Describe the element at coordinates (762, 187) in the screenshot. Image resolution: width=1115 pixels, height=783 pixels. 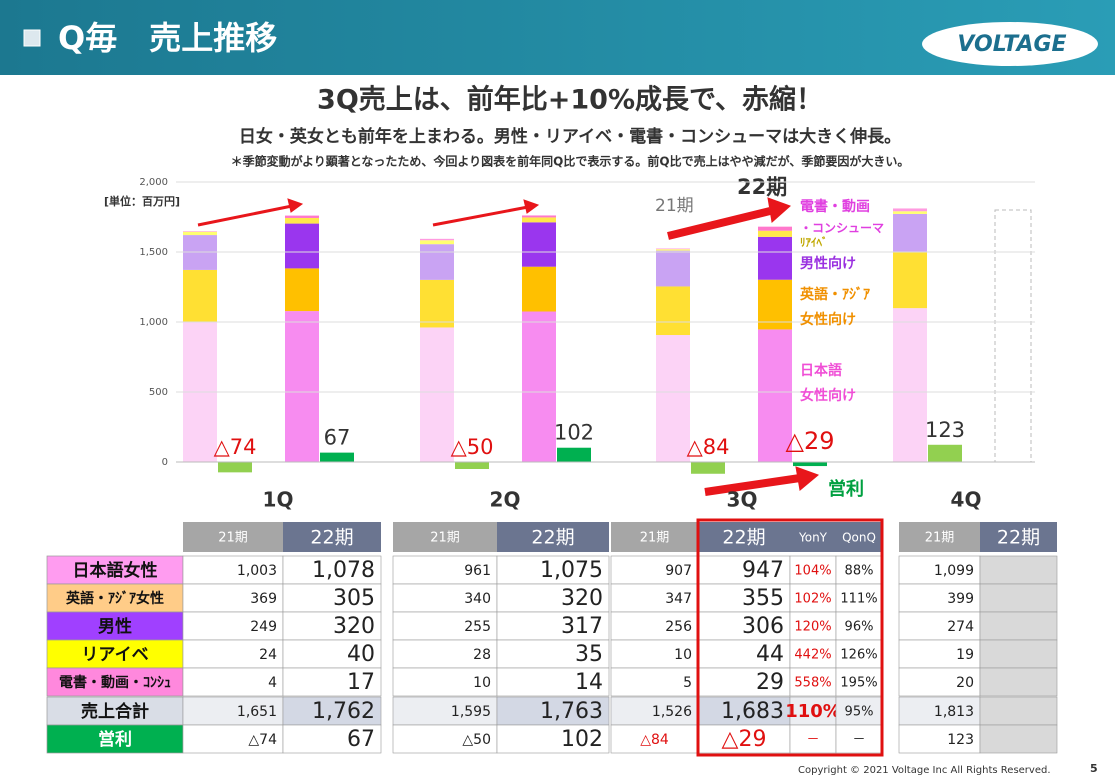
I see `annotation: 22期` at that location.